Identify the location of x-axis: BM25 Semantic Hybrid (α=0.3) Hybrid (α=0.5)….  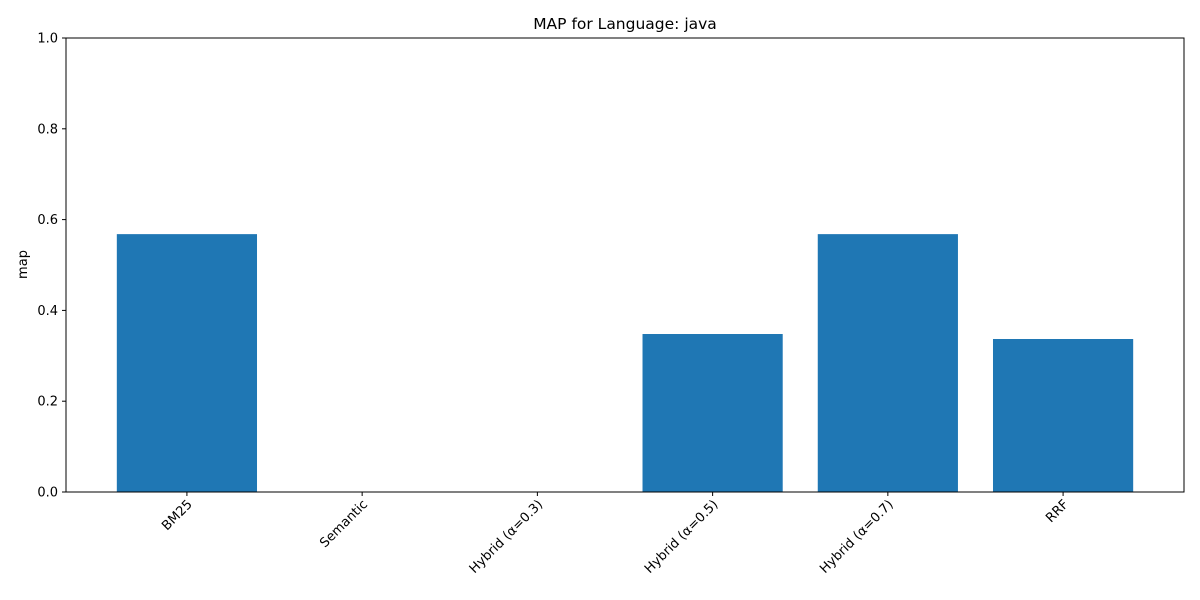
(615, 534).